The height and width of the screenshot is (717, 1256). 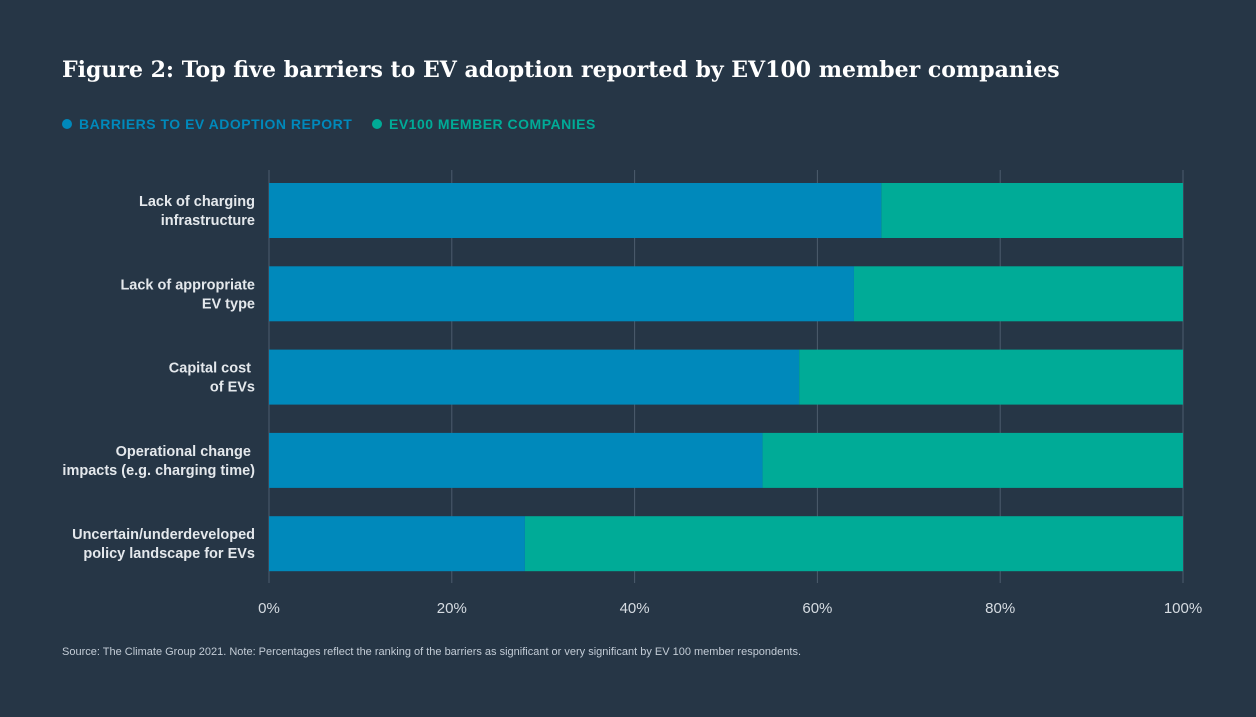 What do you see at coordinates (1183, 608) in the screenshot?
I see `x-tick-label-5: 100%` at bounding box center [1183, 608].